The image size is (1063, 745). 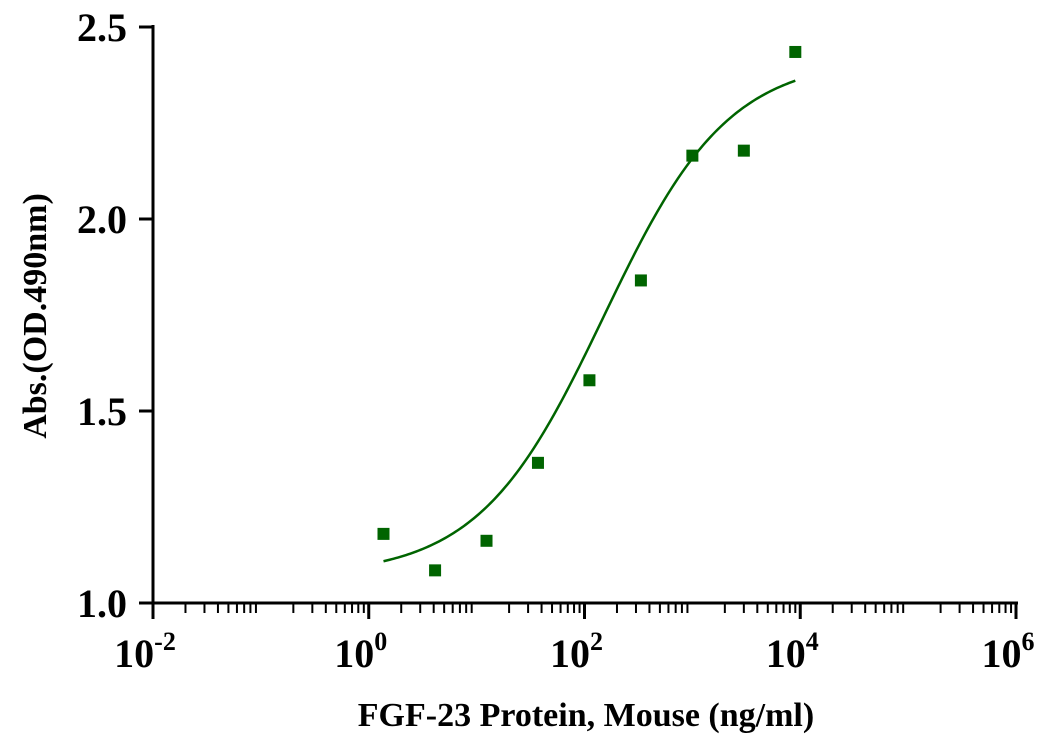 I want to click on y-axis-title: Abs.(OD.490nm), so click(x=35, y=316).